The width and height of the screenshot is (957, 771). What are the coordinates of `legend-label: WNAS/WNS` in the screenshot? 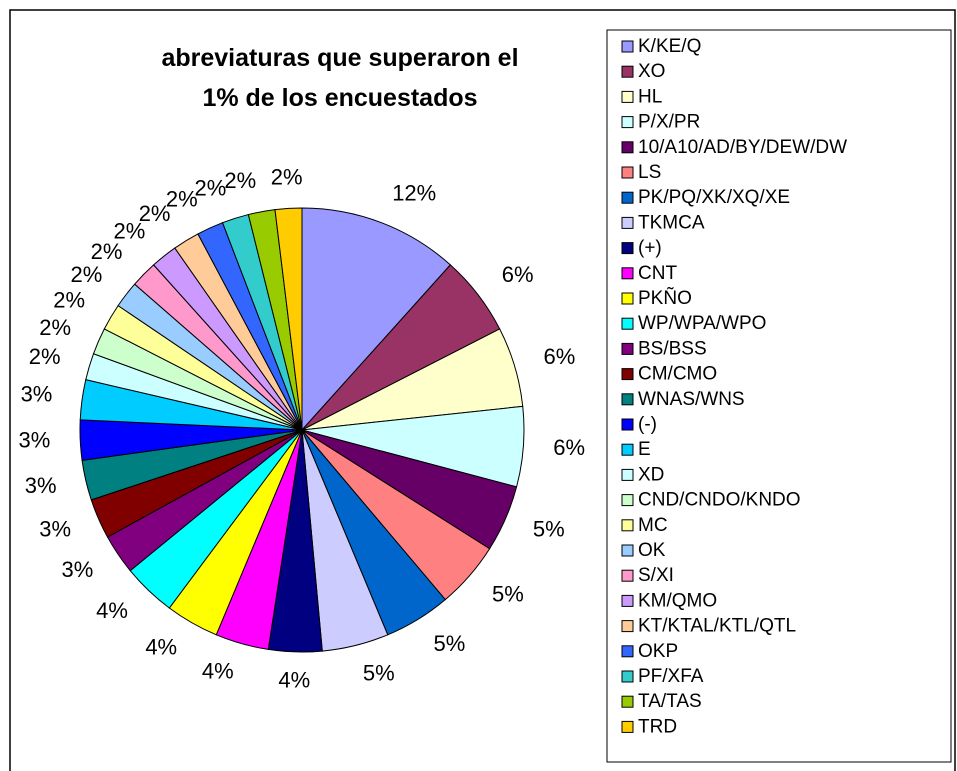 It's located at (691, 399).